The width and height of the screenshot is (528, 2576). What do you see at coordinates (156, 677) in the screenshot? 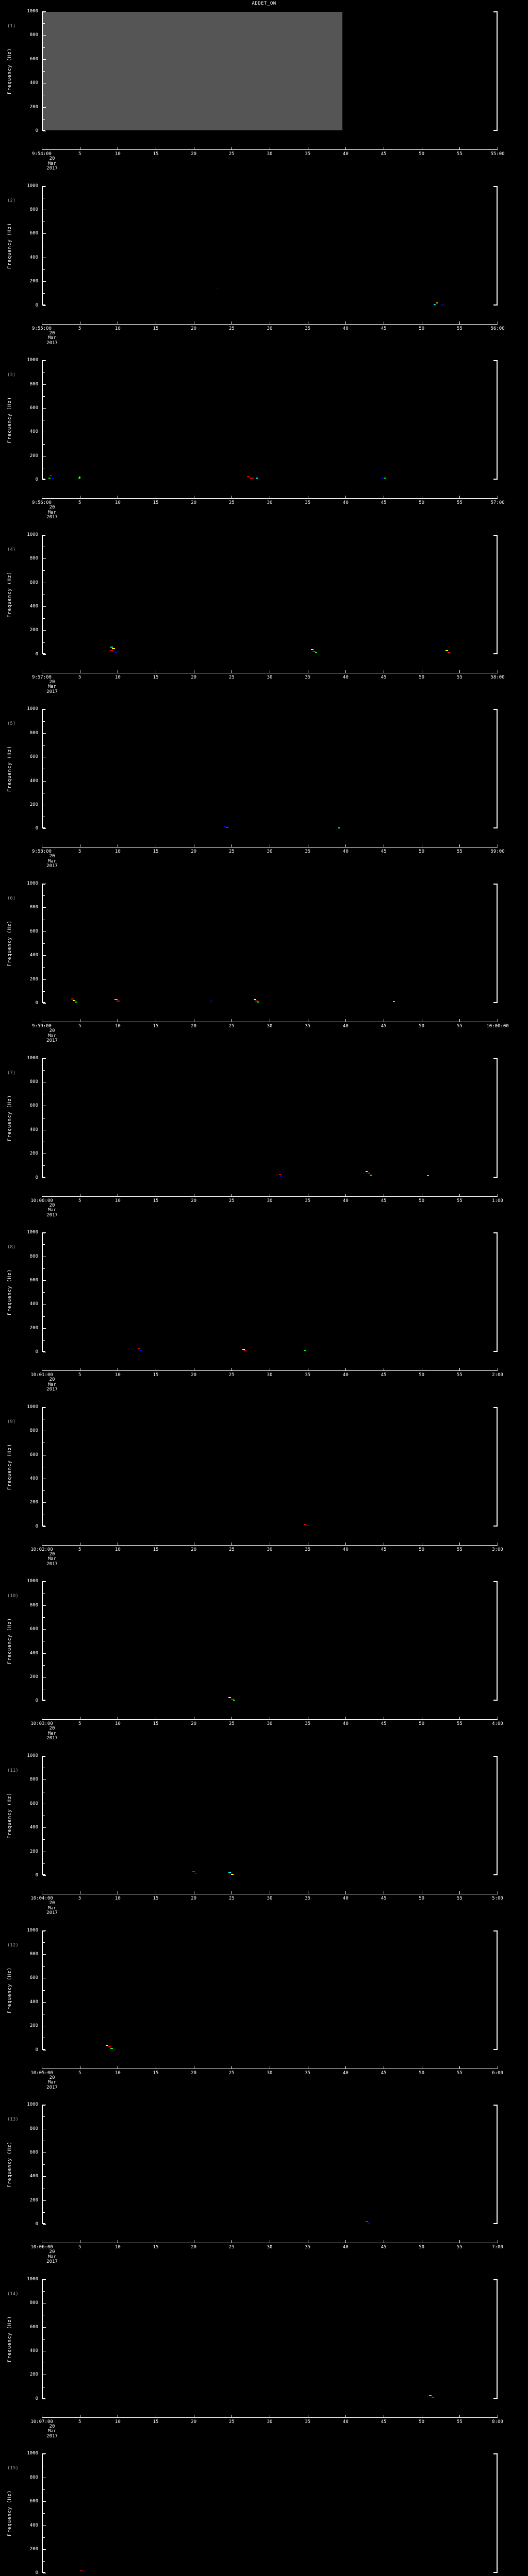
I see `x-tick-label: 15` at bounding box center [156, 677].